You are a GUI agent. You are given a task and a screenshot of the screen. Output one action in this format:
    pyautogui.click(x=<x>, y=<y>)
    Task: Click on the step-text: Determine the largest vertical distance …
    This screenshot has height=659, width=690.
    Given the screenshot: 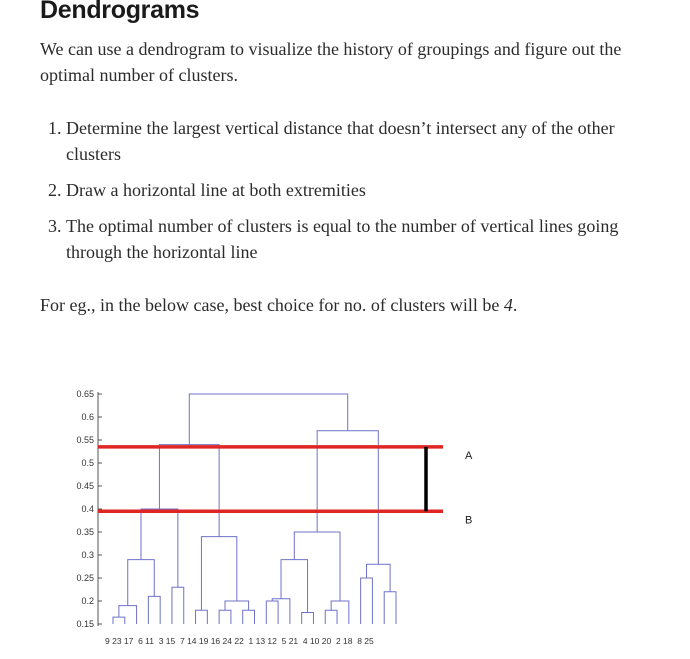 What is the action you would take?
    pyautogui.click(x=340, y=141)
    